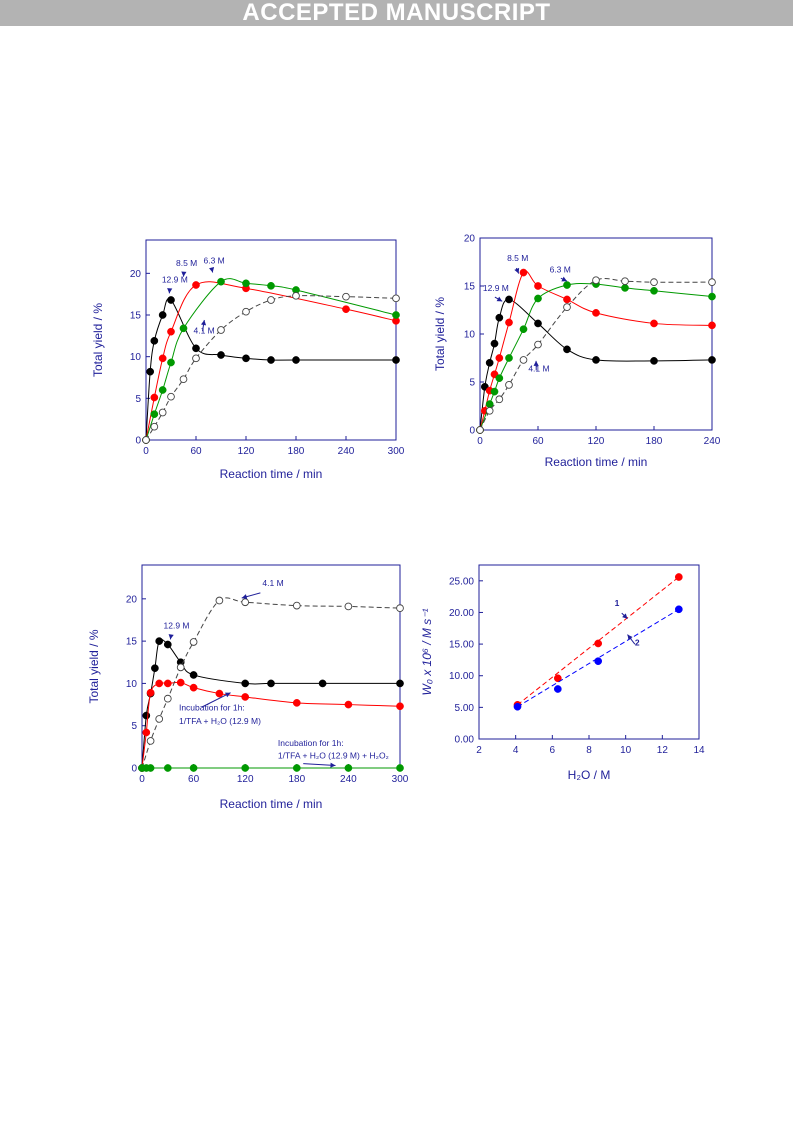 This screenshot has height=1121, width=793. What do you see at coordinates (654, 441) in the screenshot?
I see `x-tick-label: 180` at bounding box center [654, 441].